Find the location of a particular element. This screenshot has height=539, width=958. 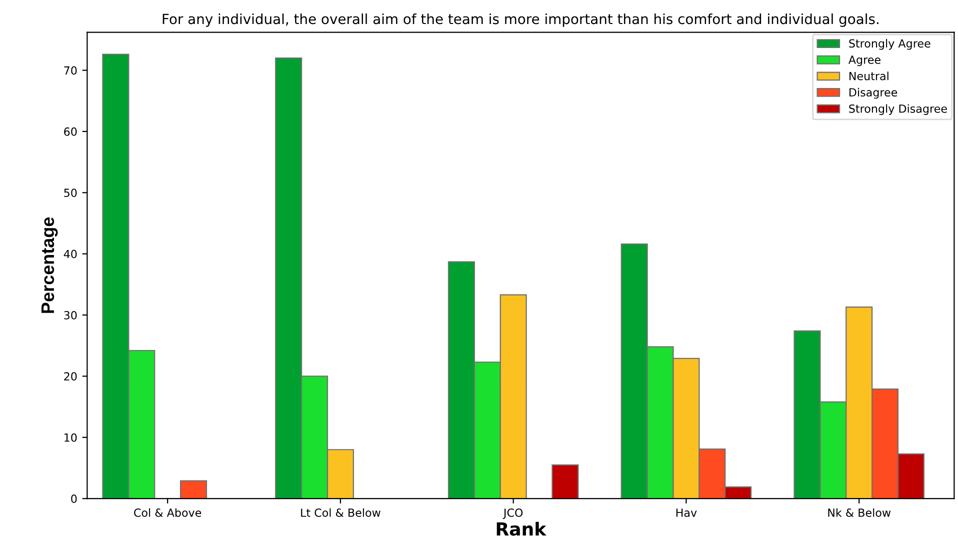

y-tick-label: 0 is located at coordinates (74, 498).